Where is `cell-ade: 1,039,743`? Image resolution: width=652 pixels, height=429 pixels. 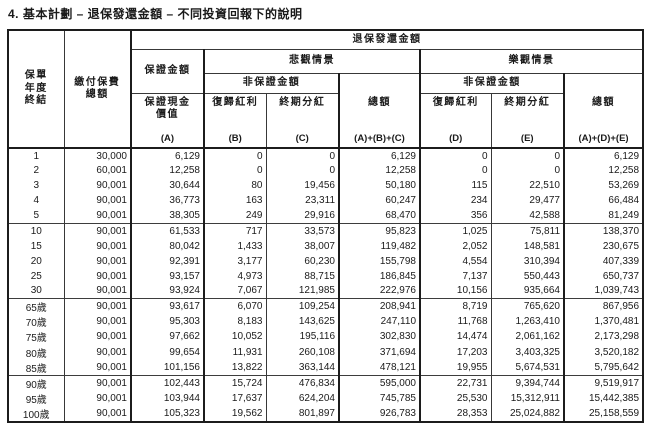 cell-ade: 1,039,743 is located at coordinates (603, 291).